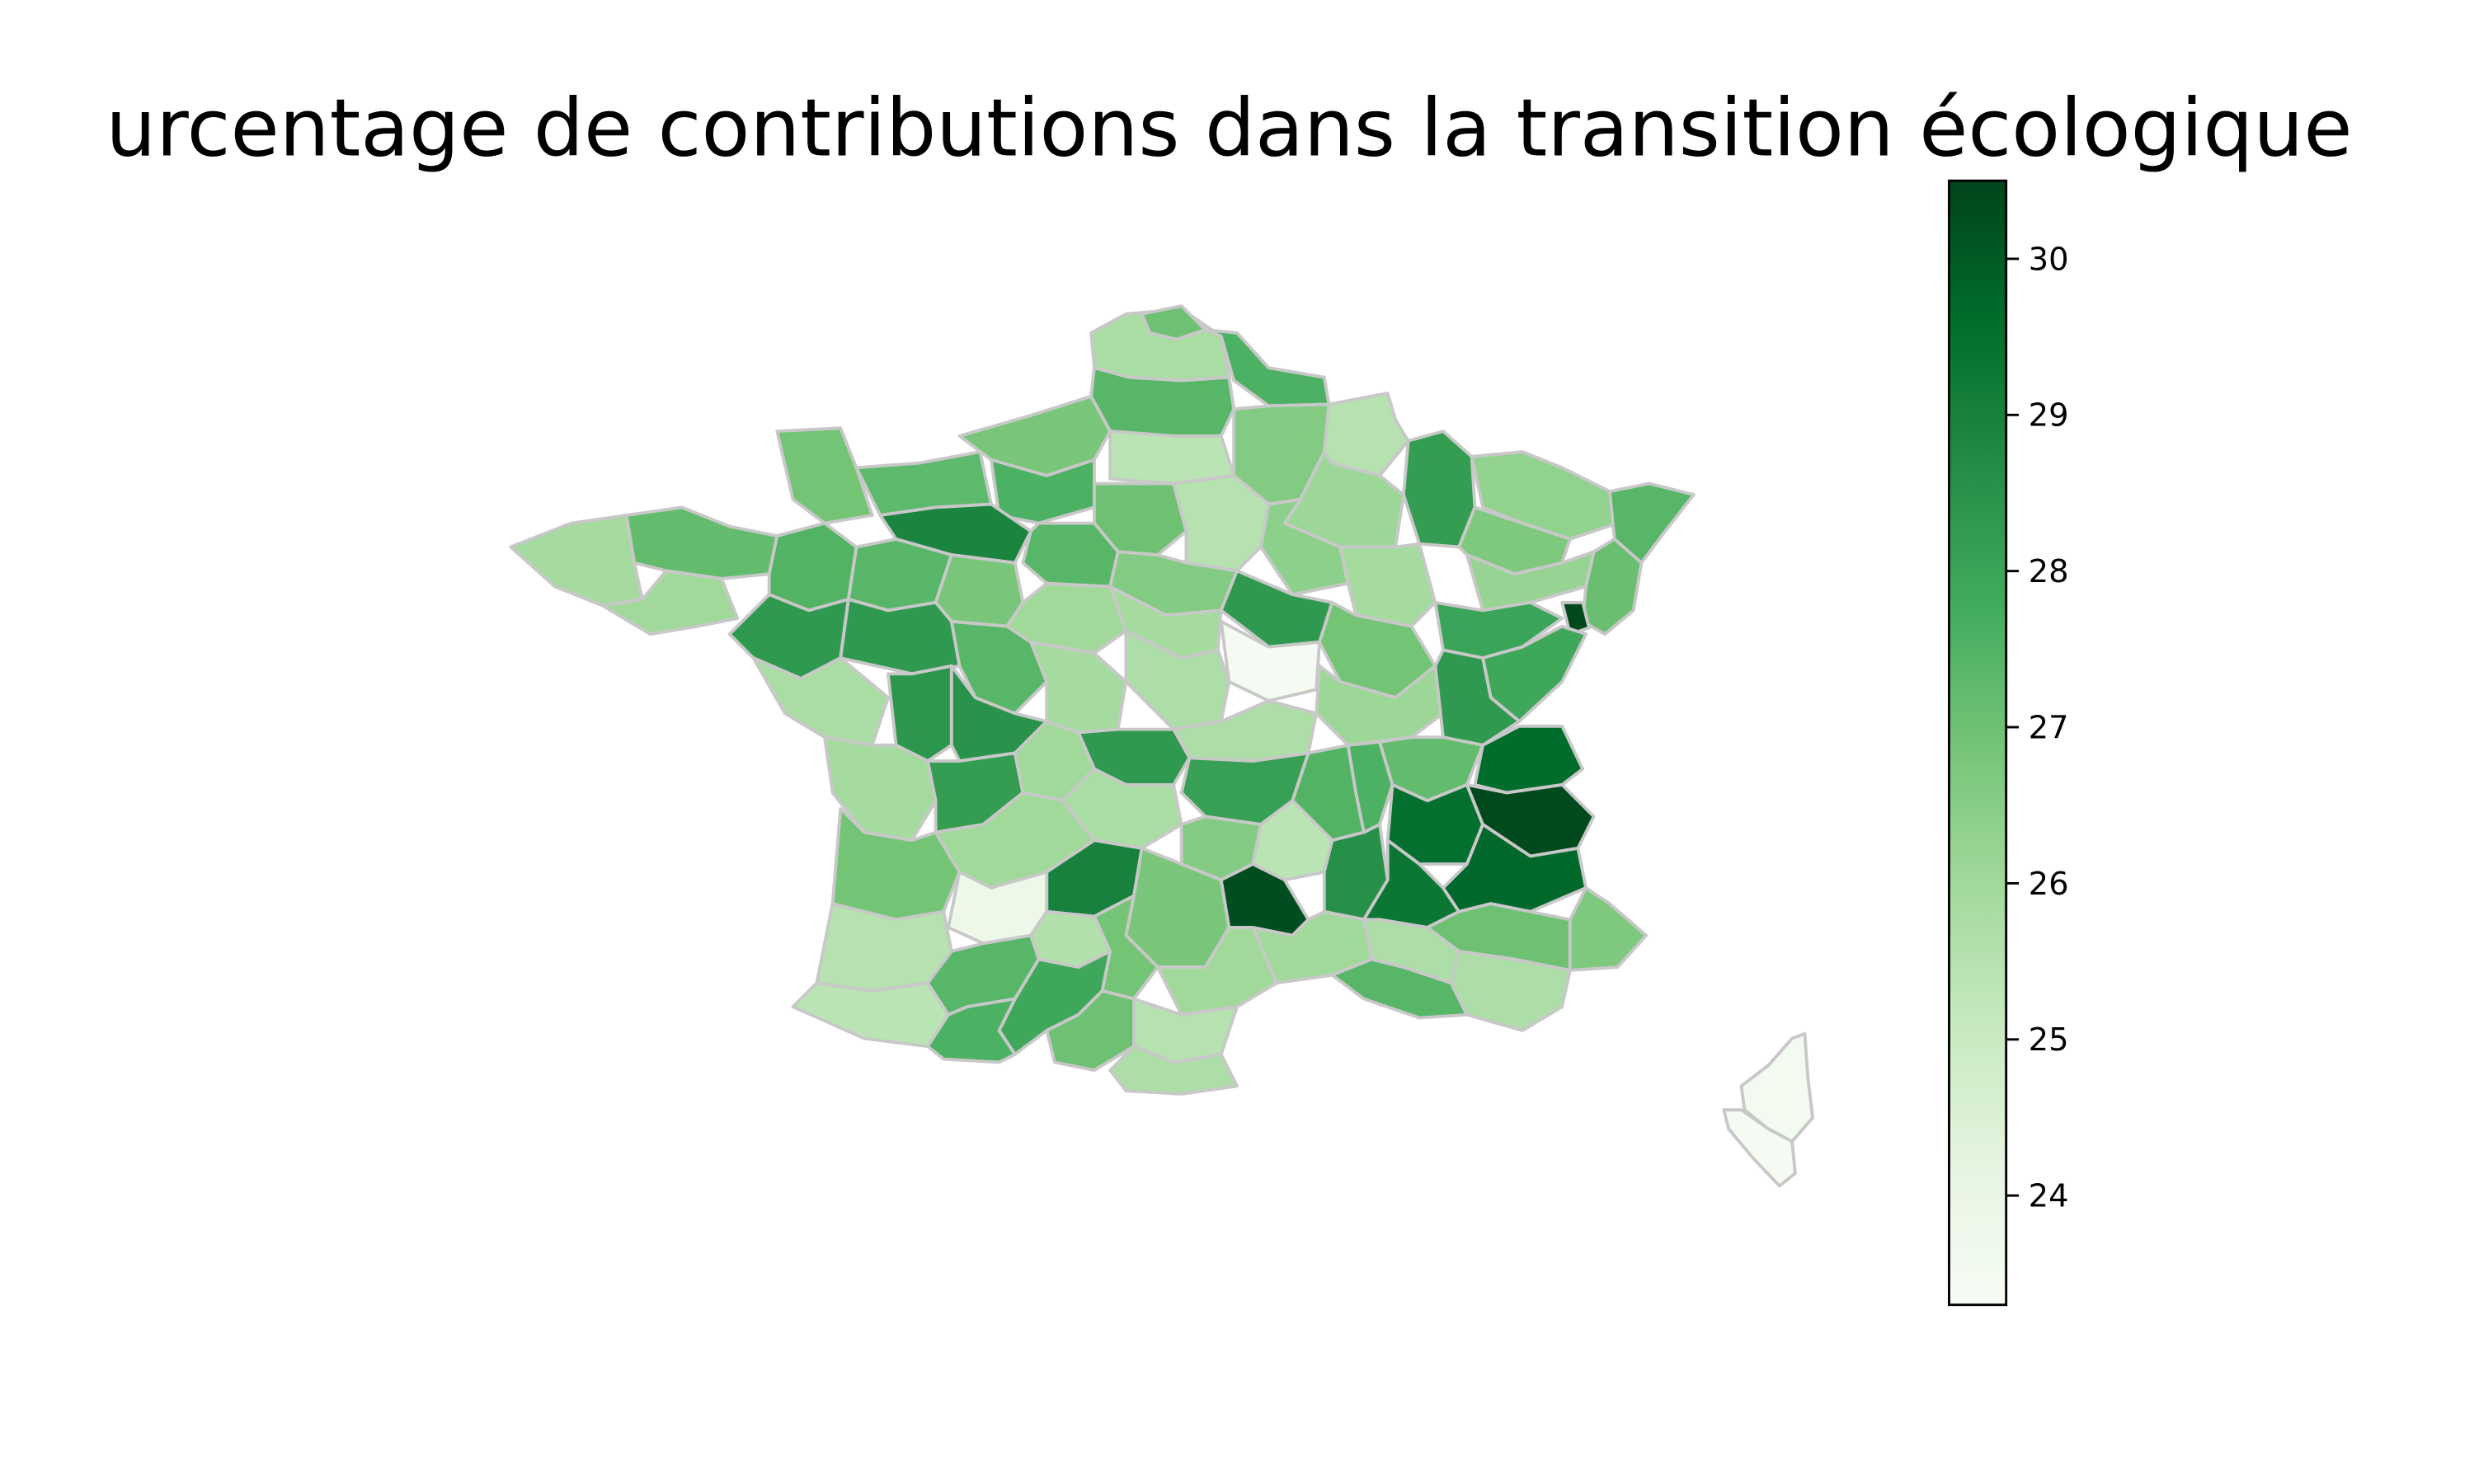 Image resolution: width=2474 pixels, height=1484 pixels. I want to click on region-vendee, so click(820, 701).